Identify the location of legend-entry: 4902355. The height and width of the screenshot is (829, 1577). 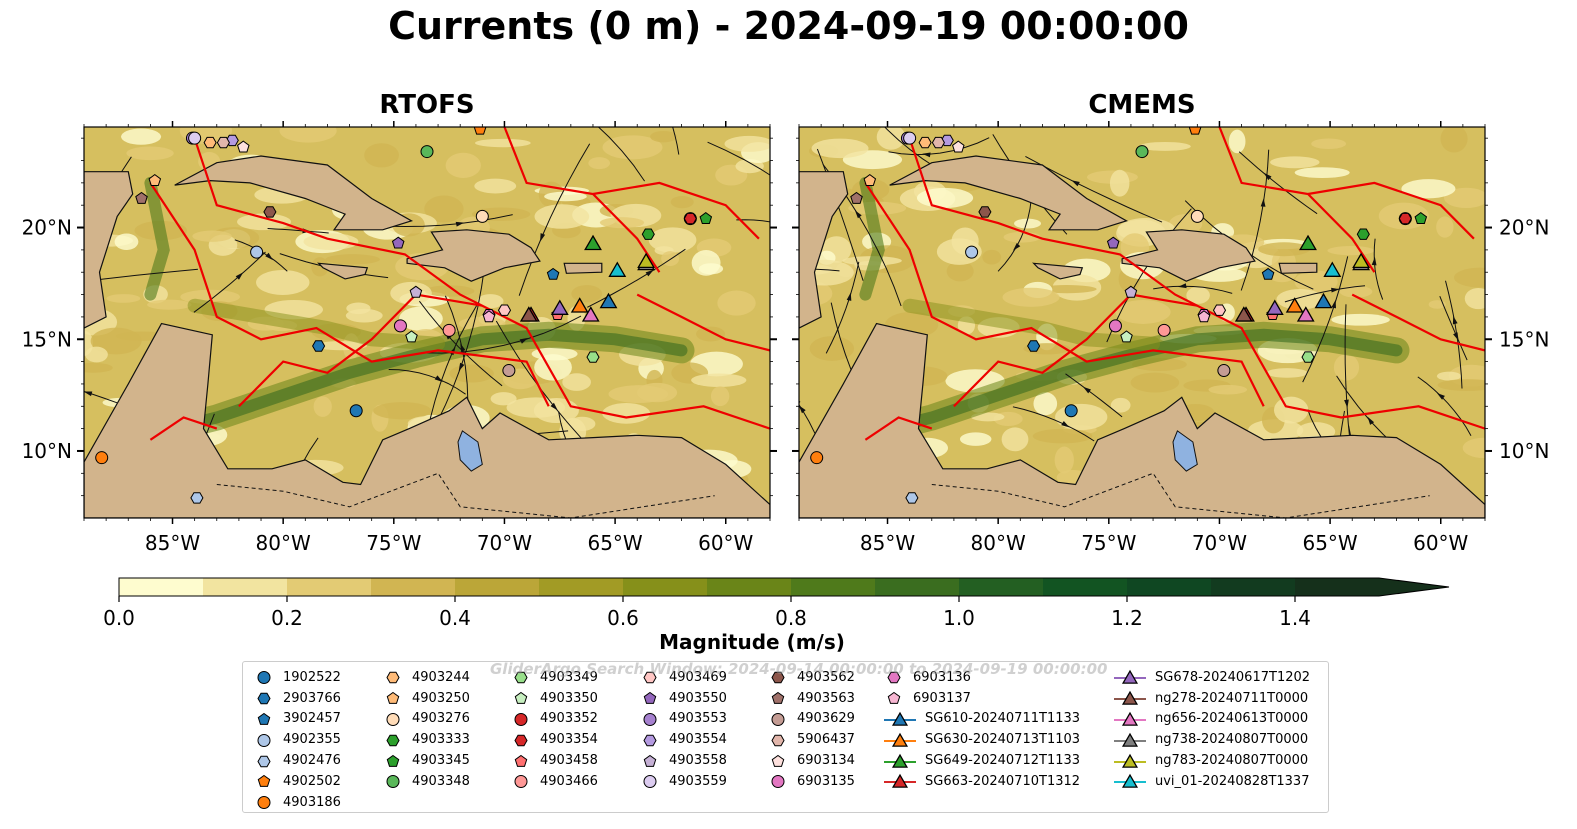
(297, 739).